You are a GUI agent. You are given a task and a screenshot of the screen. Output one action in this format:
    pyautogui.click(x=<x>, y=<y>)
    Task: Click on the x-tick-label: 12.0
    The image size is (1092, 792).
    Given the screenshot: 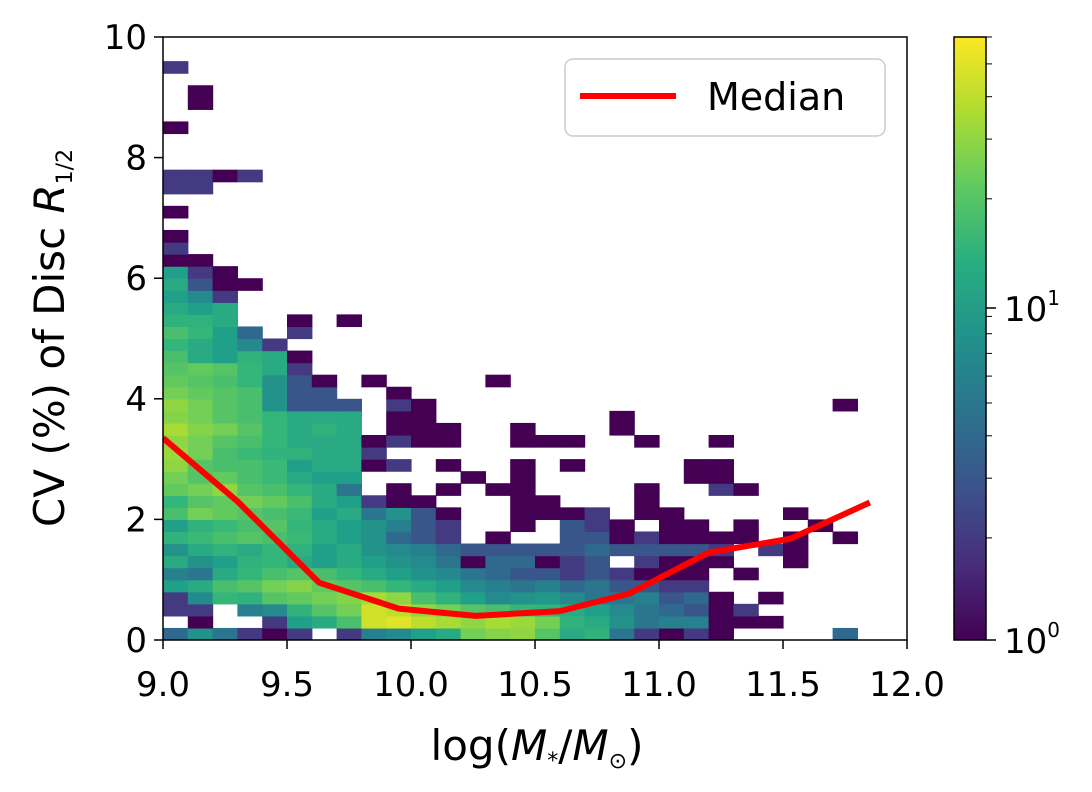 What is the action you would take?
    pyautogui.click(x=907, y=685)
    